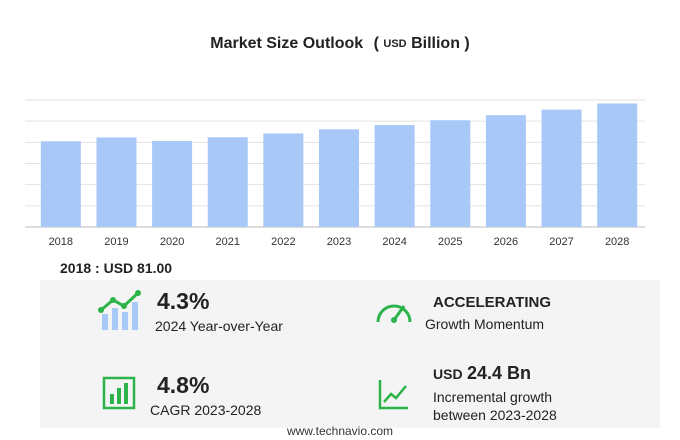  Describe the element at coordinates (495, 415) in the screenshot. I see `incremental-label2: between 2023-2028` at that location.